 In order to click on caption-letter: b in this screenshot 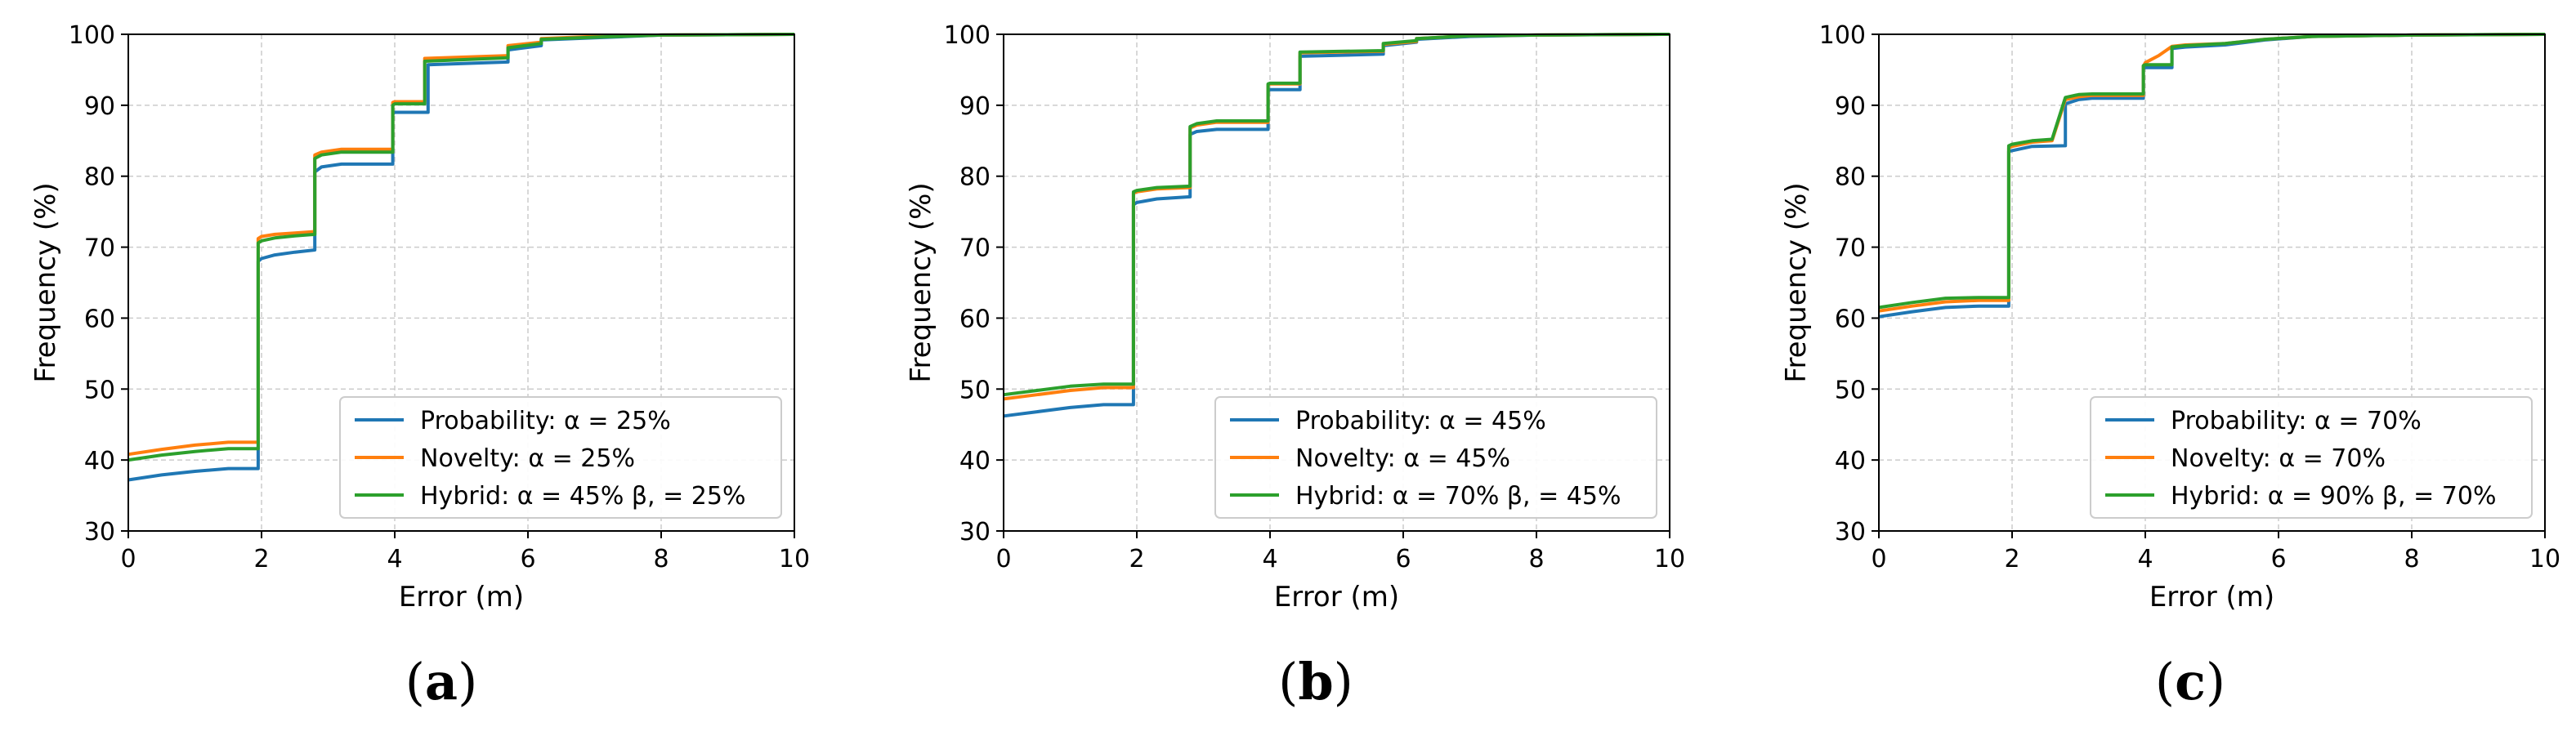, I will do `click(1315, 681)`.